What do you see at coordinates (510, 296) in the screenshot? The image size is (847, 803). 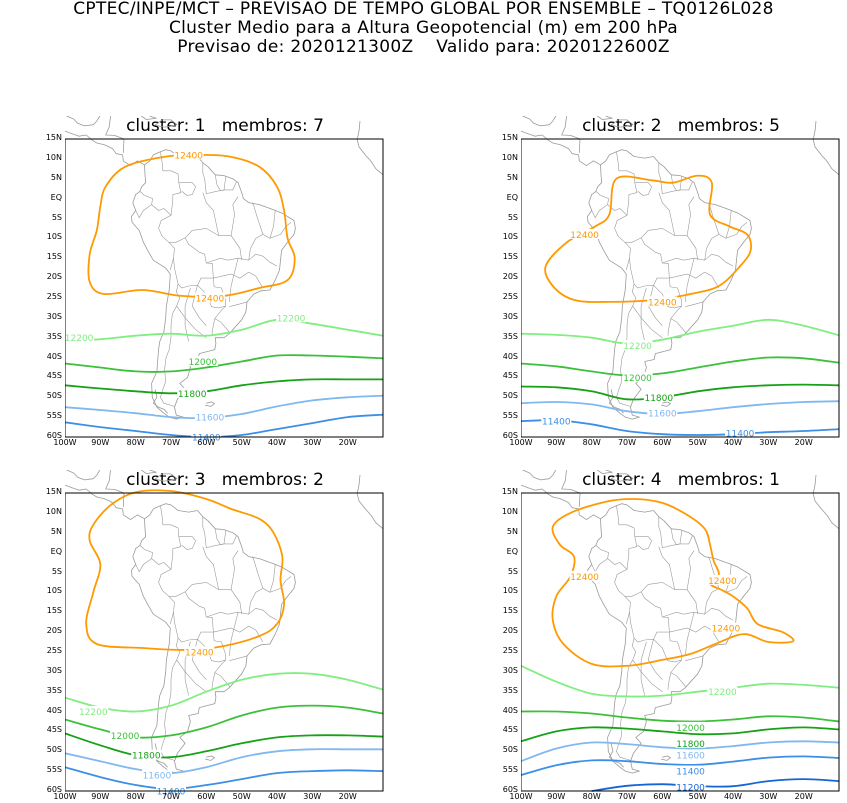 I see `lat-tick-label: 25S` at bounding box center [510, 296].